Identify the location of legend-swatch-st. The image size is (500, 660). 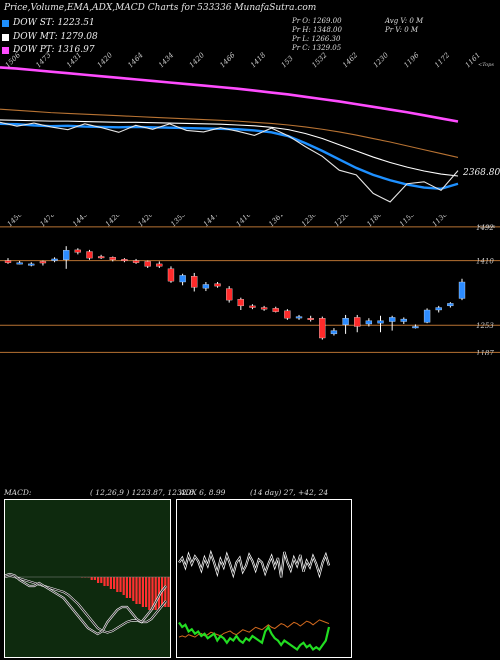
(5, 23).